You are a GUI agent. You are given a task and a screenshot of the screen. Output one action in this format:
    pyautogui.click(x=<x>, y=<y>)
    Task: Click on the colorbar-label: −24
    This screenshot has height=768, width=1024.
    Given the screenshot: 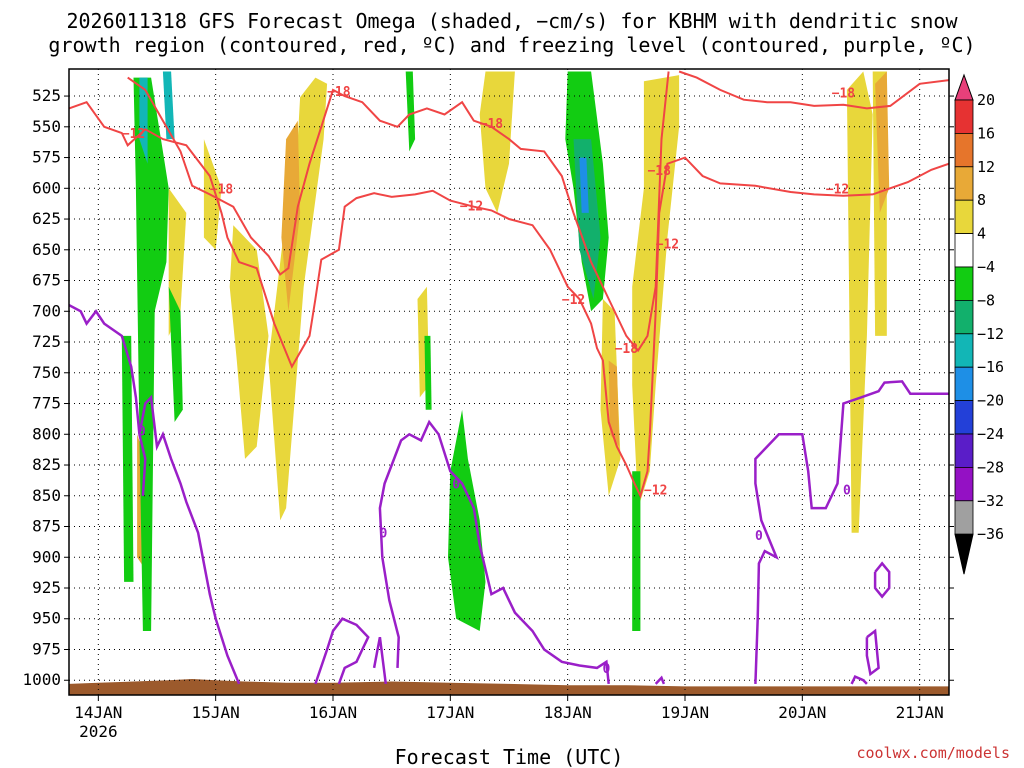 What is the action you would take?
    pyautogui.click(x=990, y=434)
    